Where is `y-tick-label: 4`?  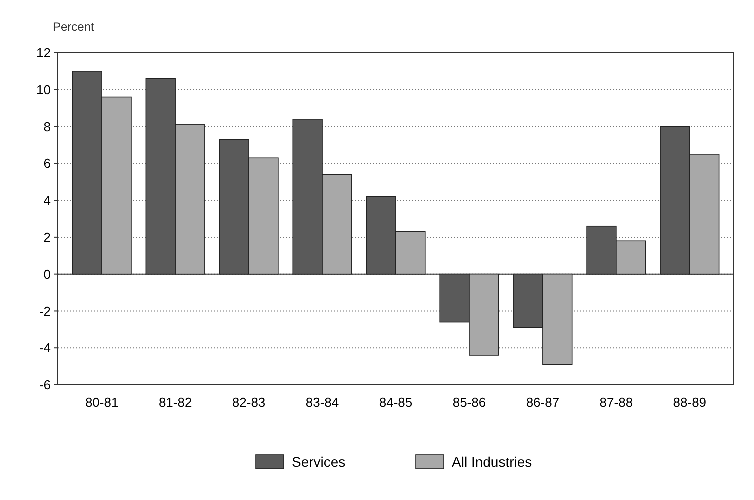 y-tick-label: 4 is located at coordinates (47, 200).